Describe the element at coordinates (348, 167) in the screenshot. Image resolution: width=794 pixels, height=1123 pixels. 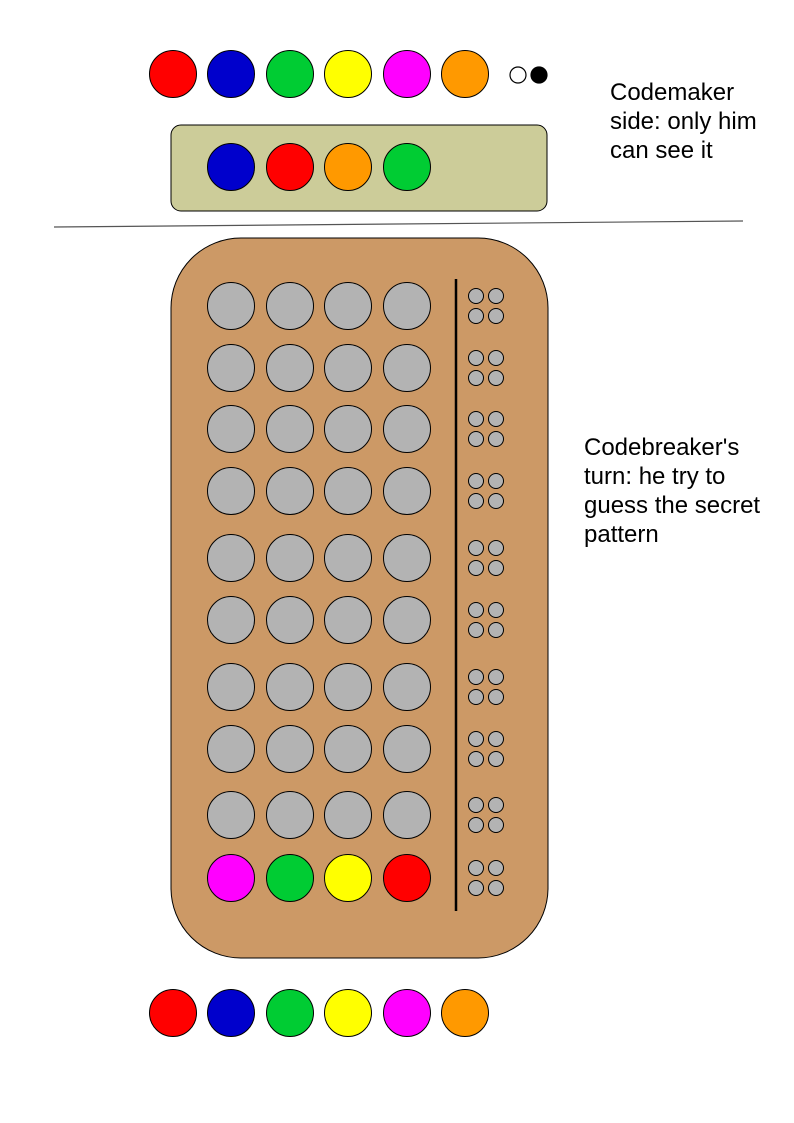
I see `secret-peg-orange` at that location.